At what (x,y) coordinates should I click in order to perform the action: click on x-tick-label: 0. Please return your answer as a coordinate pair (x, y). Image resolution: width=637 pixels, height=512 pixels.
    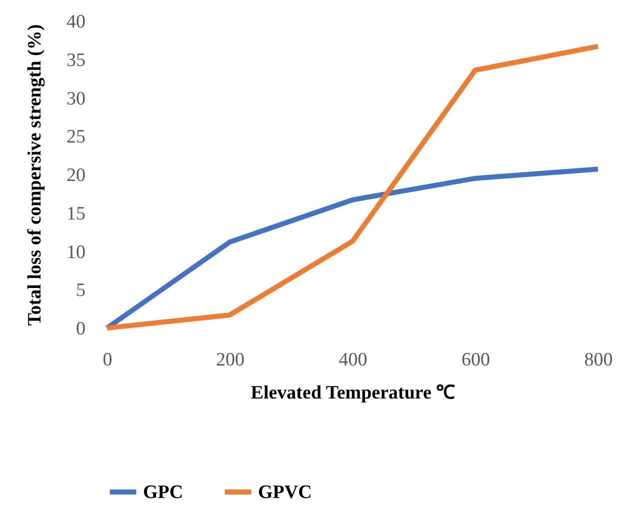
    Looking at the image, I should click on (107, 360).